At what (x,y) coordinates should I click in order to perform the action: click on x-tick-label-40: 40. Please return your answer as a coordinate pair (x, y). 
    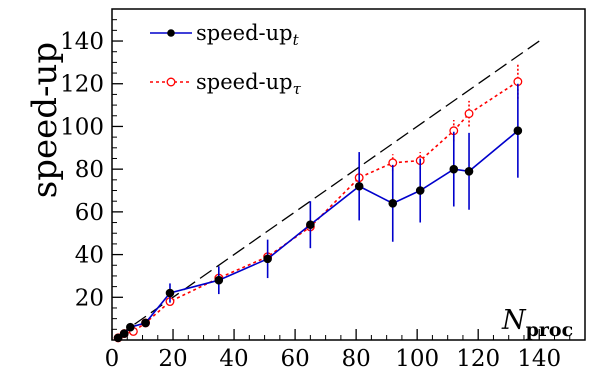
    Looking at the image, I should click on (233, 359).